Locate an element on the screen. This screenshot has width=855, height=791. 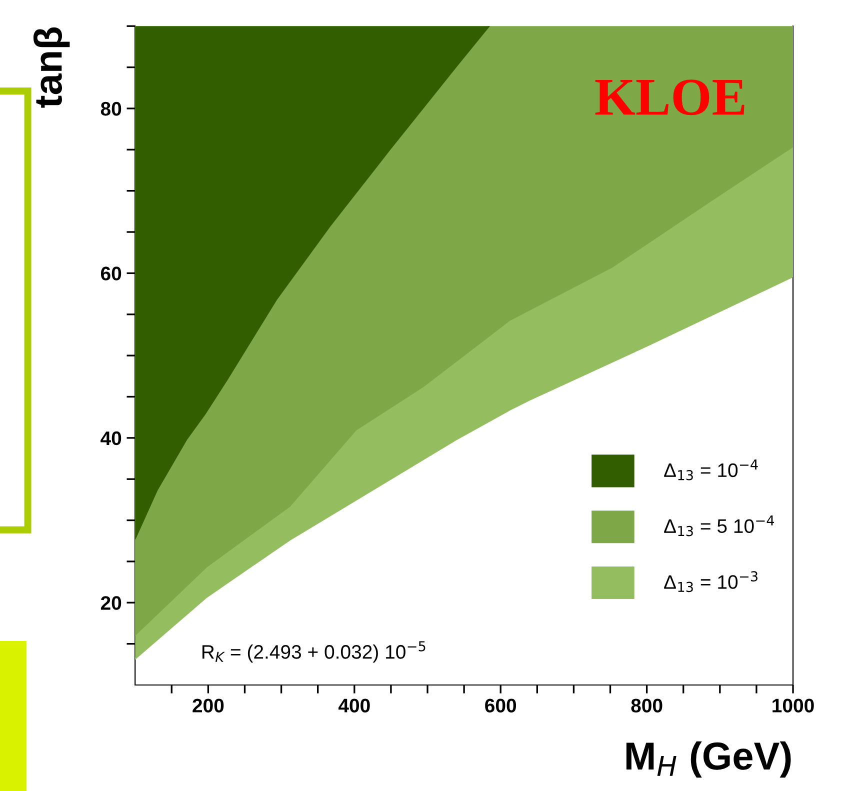
x-tick-label: 800 is located at coordinates (646, 705).